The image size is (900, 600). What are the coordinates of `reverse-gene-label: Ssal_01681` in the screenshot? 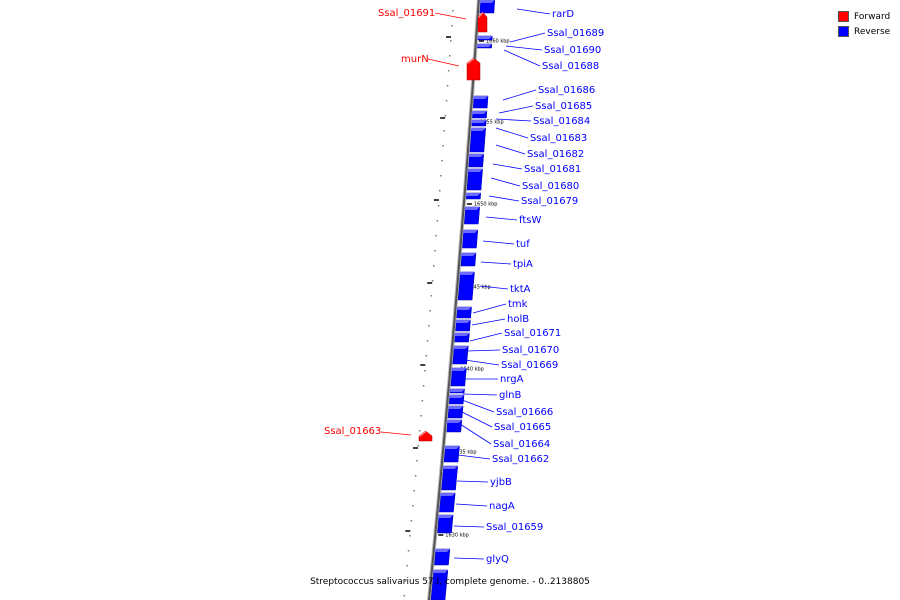 It's located at (552, 169).